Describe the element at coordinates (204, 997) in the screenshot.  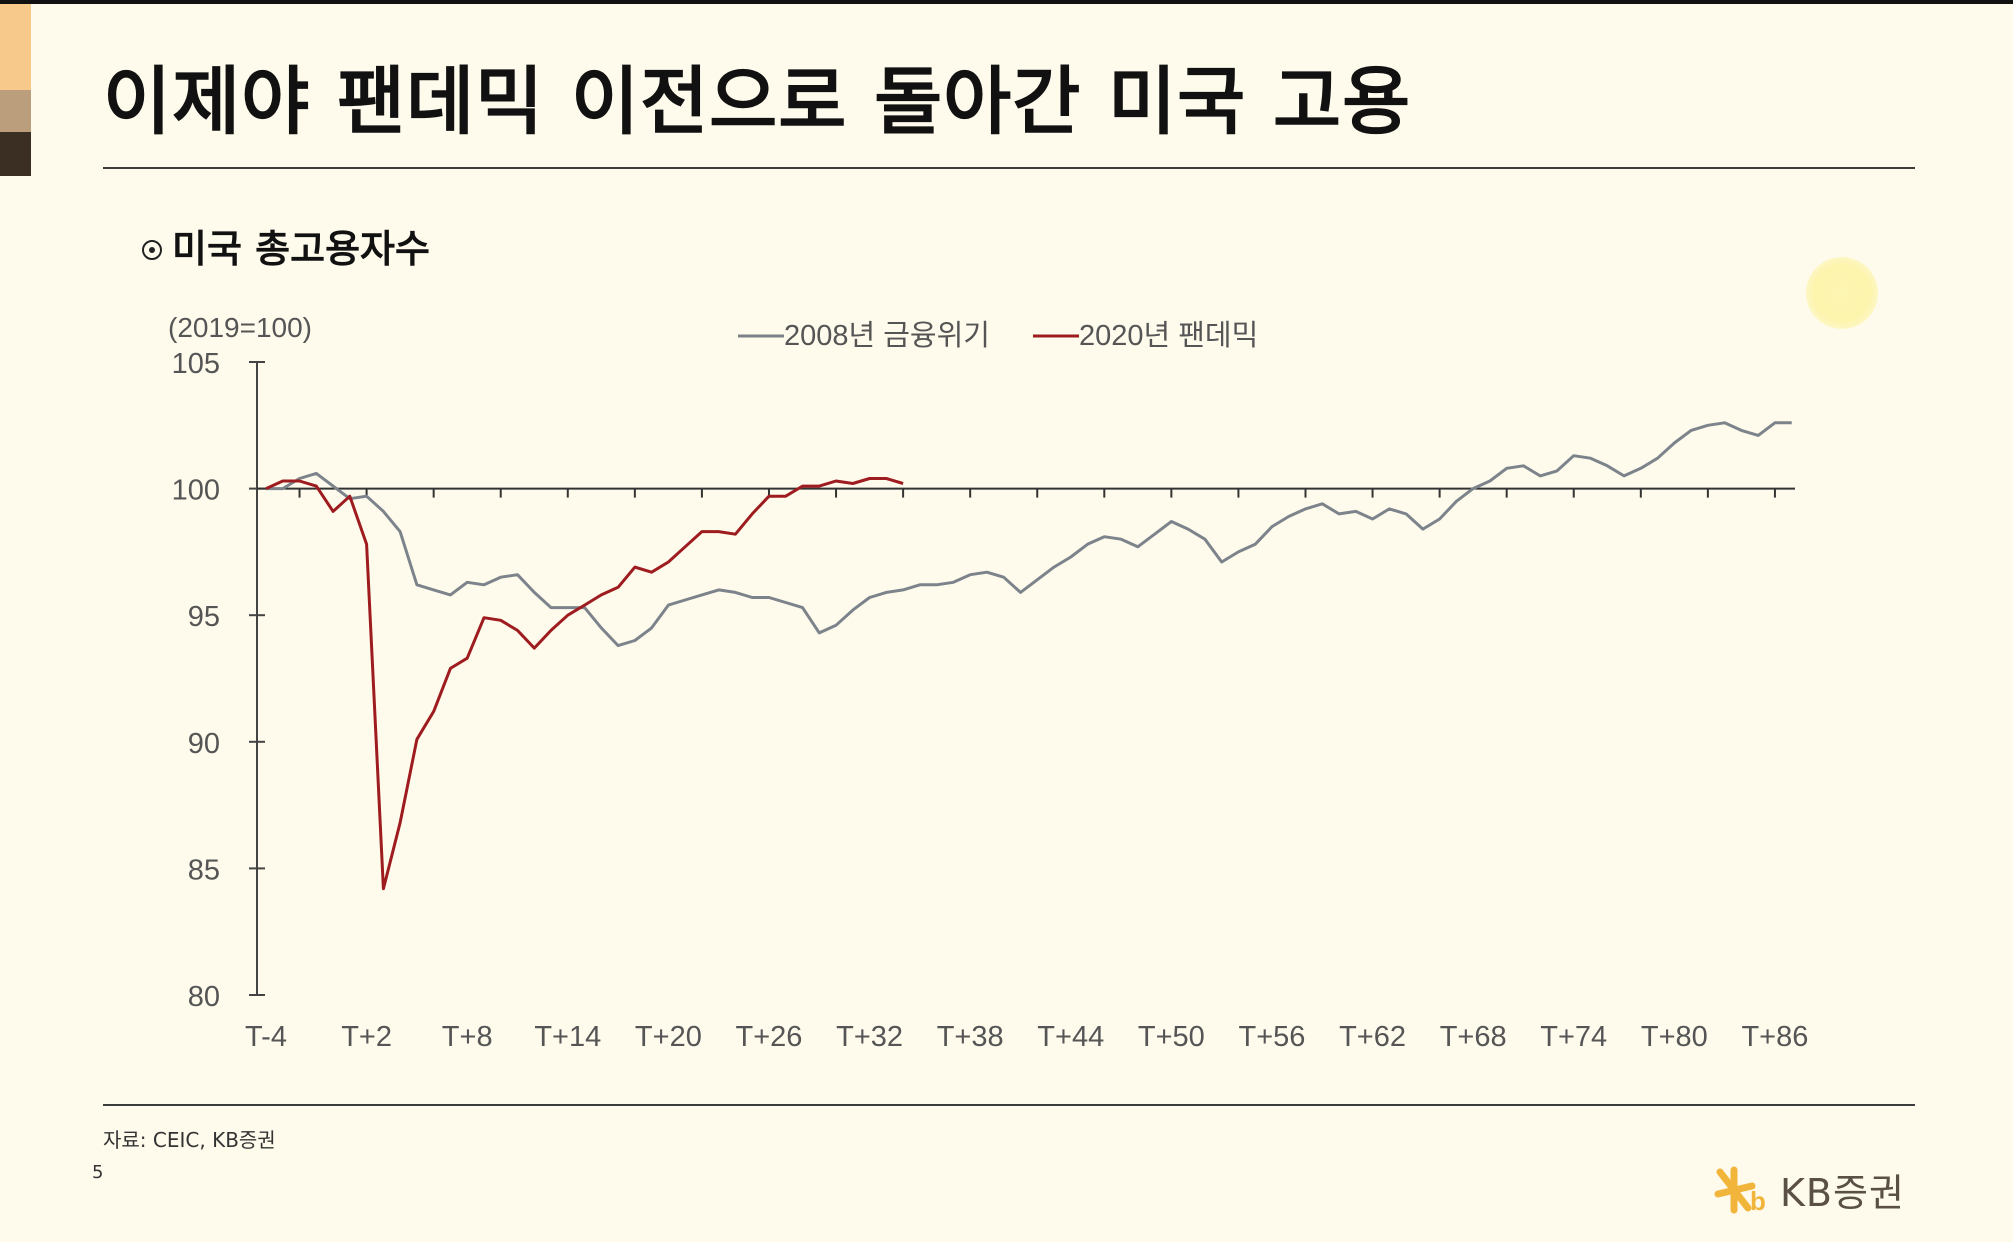
I see `y-tick-label: 80` at that location.